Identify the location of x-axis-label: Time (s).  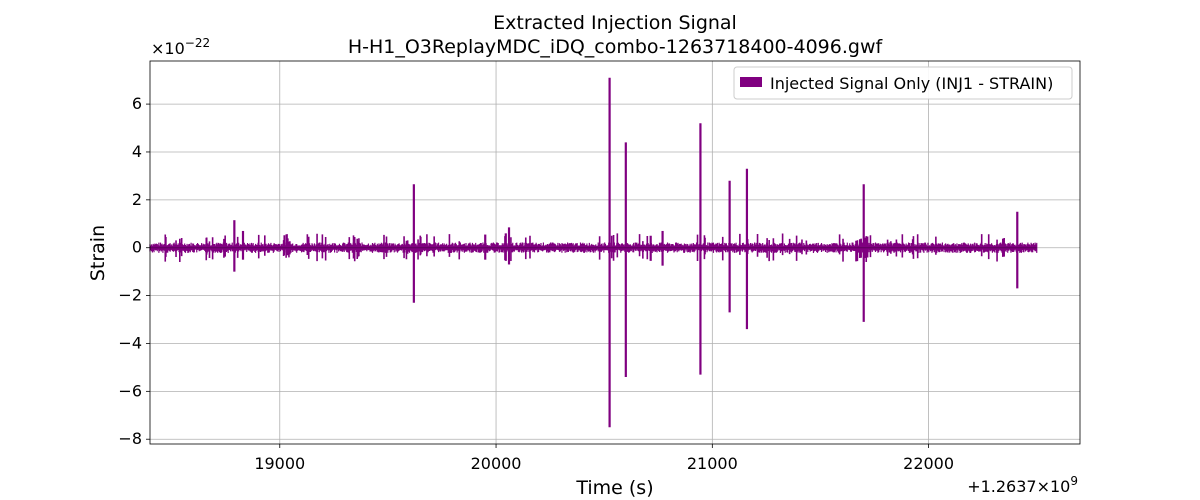
(614, 488).